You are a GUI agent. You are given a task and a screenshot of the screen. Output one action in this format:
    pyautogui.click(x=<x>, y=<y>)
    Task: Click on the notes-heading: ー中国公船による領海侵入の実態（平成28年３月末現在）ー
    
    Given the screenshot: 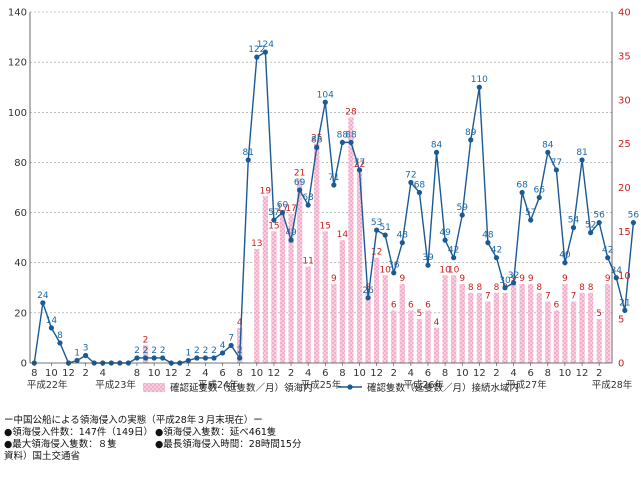 What is the action you would take?
    pyautogui.click(x=133, y=420)
    